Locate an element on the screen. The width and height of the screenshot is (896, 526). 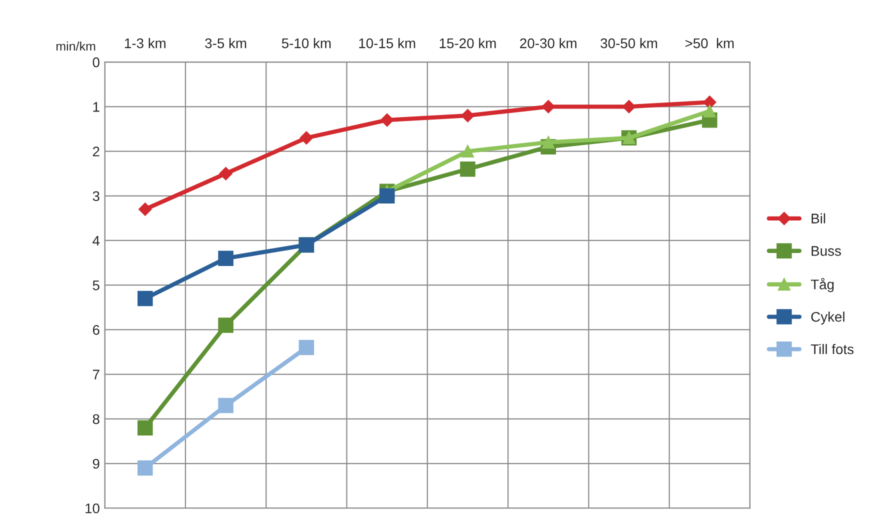
legend-label: Tåg is located at coordinates (822, 285).